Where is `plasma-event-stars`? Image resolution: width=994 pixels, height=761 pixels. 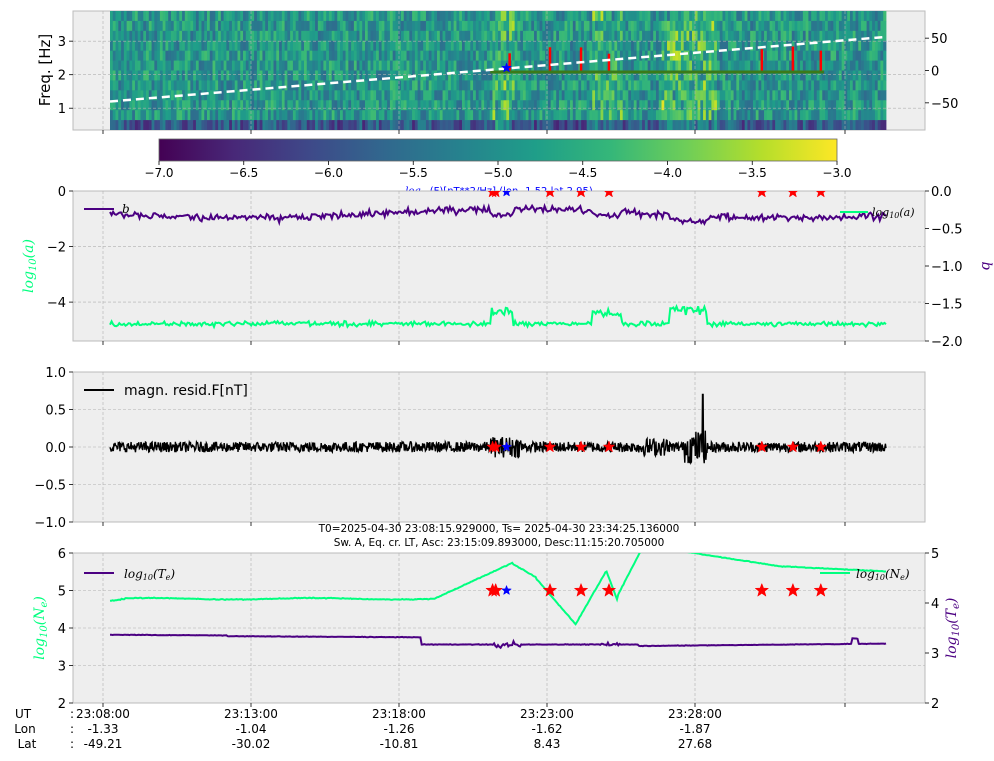 plasma-event-stars is located at coordinates (657, 589).